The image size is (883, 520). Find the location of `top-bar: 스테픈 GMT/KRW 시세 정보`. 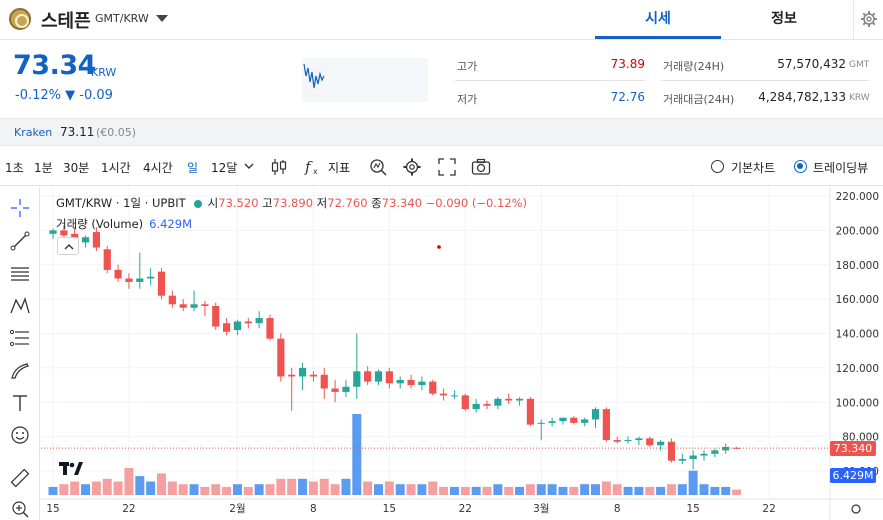

top-bar: 스테픈 GMT/KRW 시세 정보 is located at coordinates (441, 20).